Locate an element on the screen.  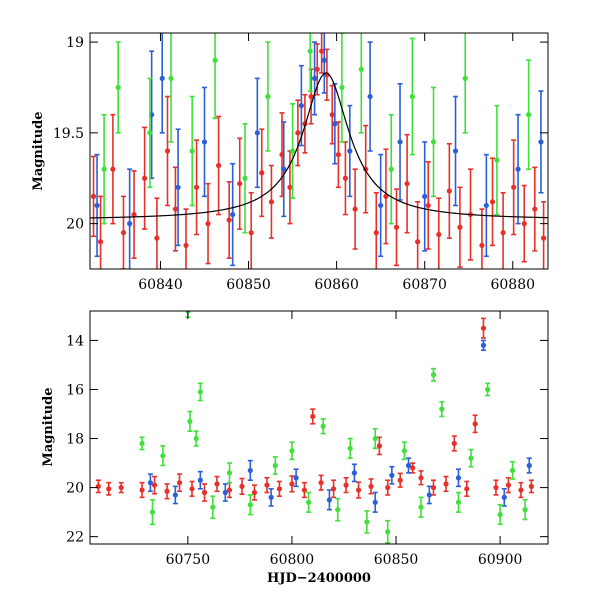
top-x-tick-label: 60880 is located at coordinates (512, 285).